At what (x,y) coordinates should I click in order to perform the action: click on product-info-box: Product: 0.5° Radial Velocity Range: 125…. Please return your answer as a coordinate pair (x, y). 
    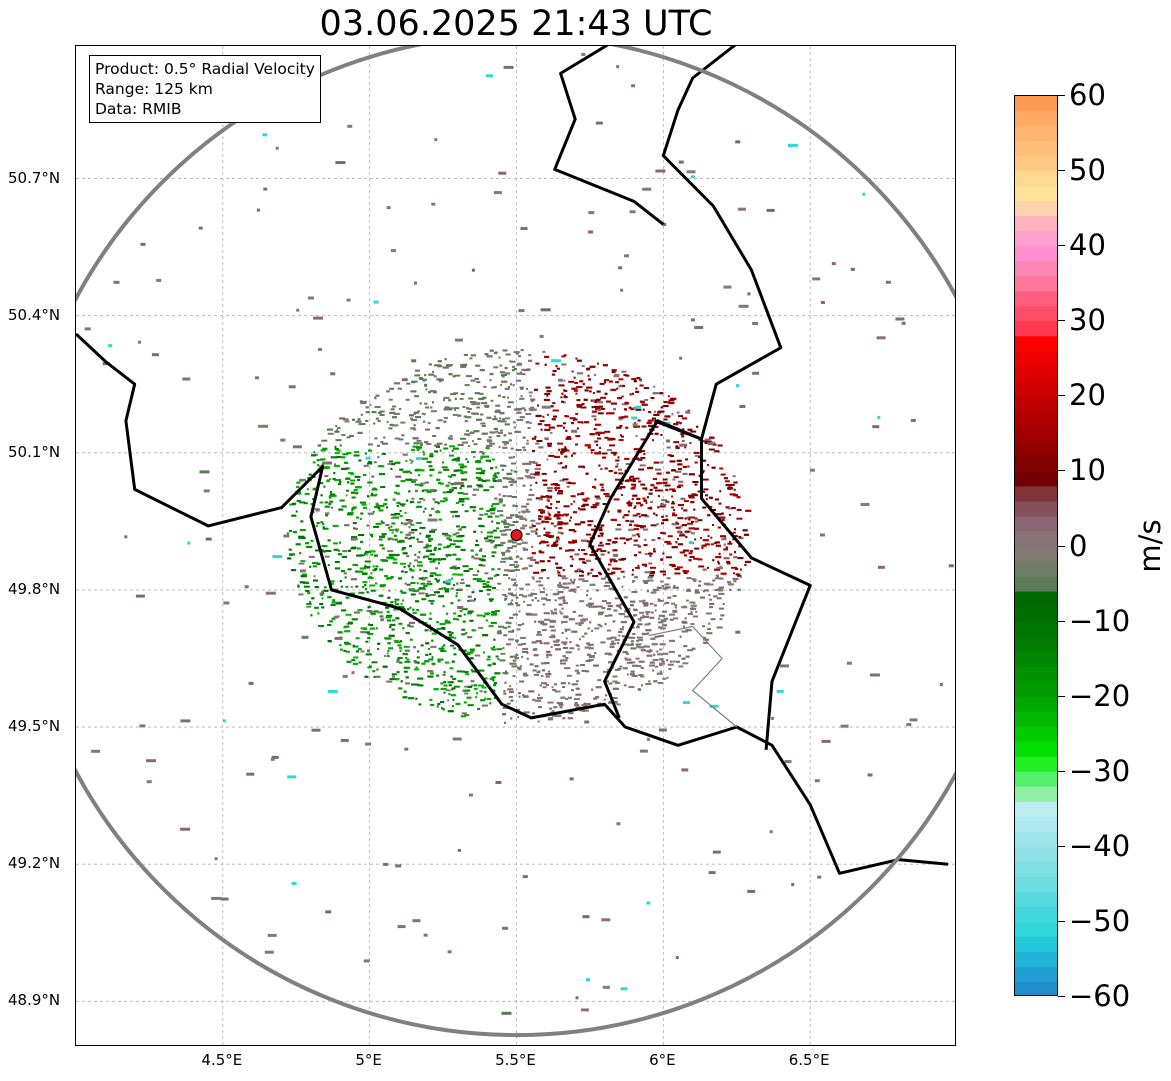
    Looking at the image, I should click on (205, 89).